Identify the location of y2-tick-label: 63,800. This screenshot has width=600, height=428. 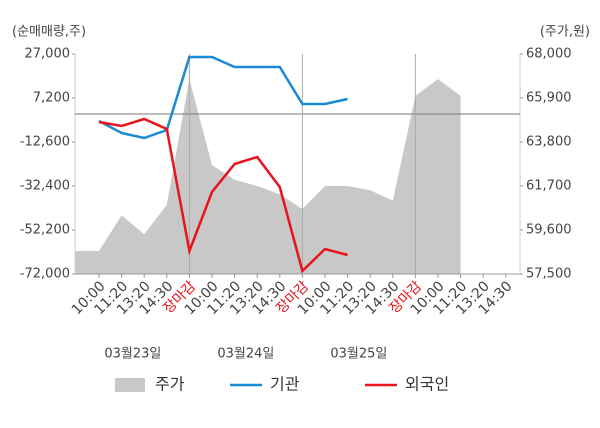
(549, 142).